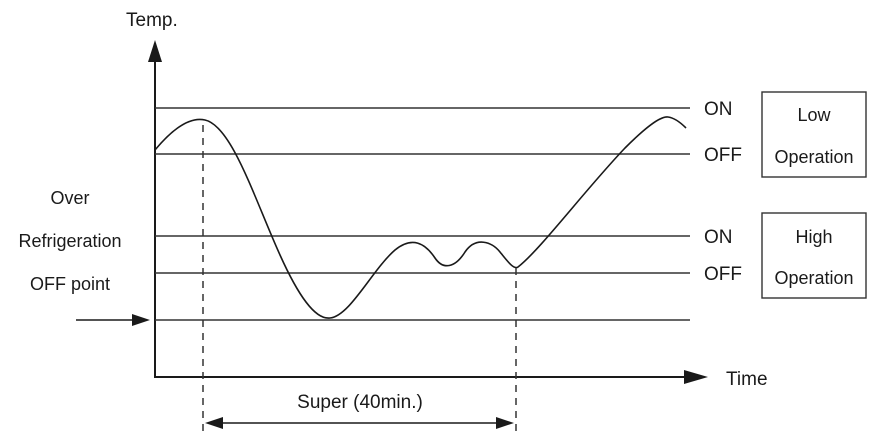 This screenshot has width=876, height=436. I want to click on x-axis-label: Time, so click(747, 379).